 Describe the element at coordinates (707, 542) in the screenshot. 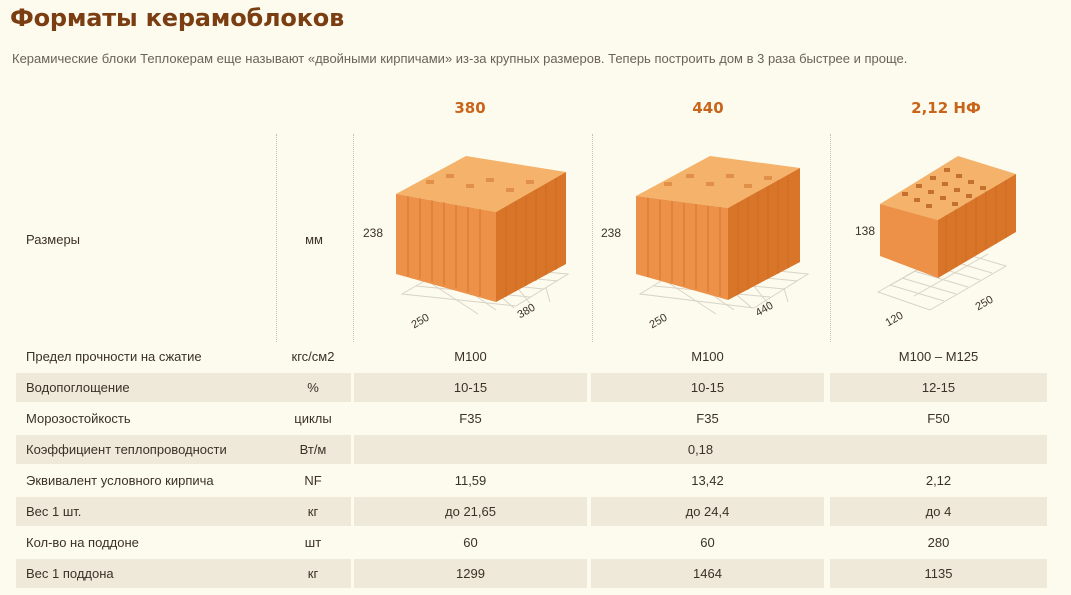

I see `row-value-440: 60` at that location.